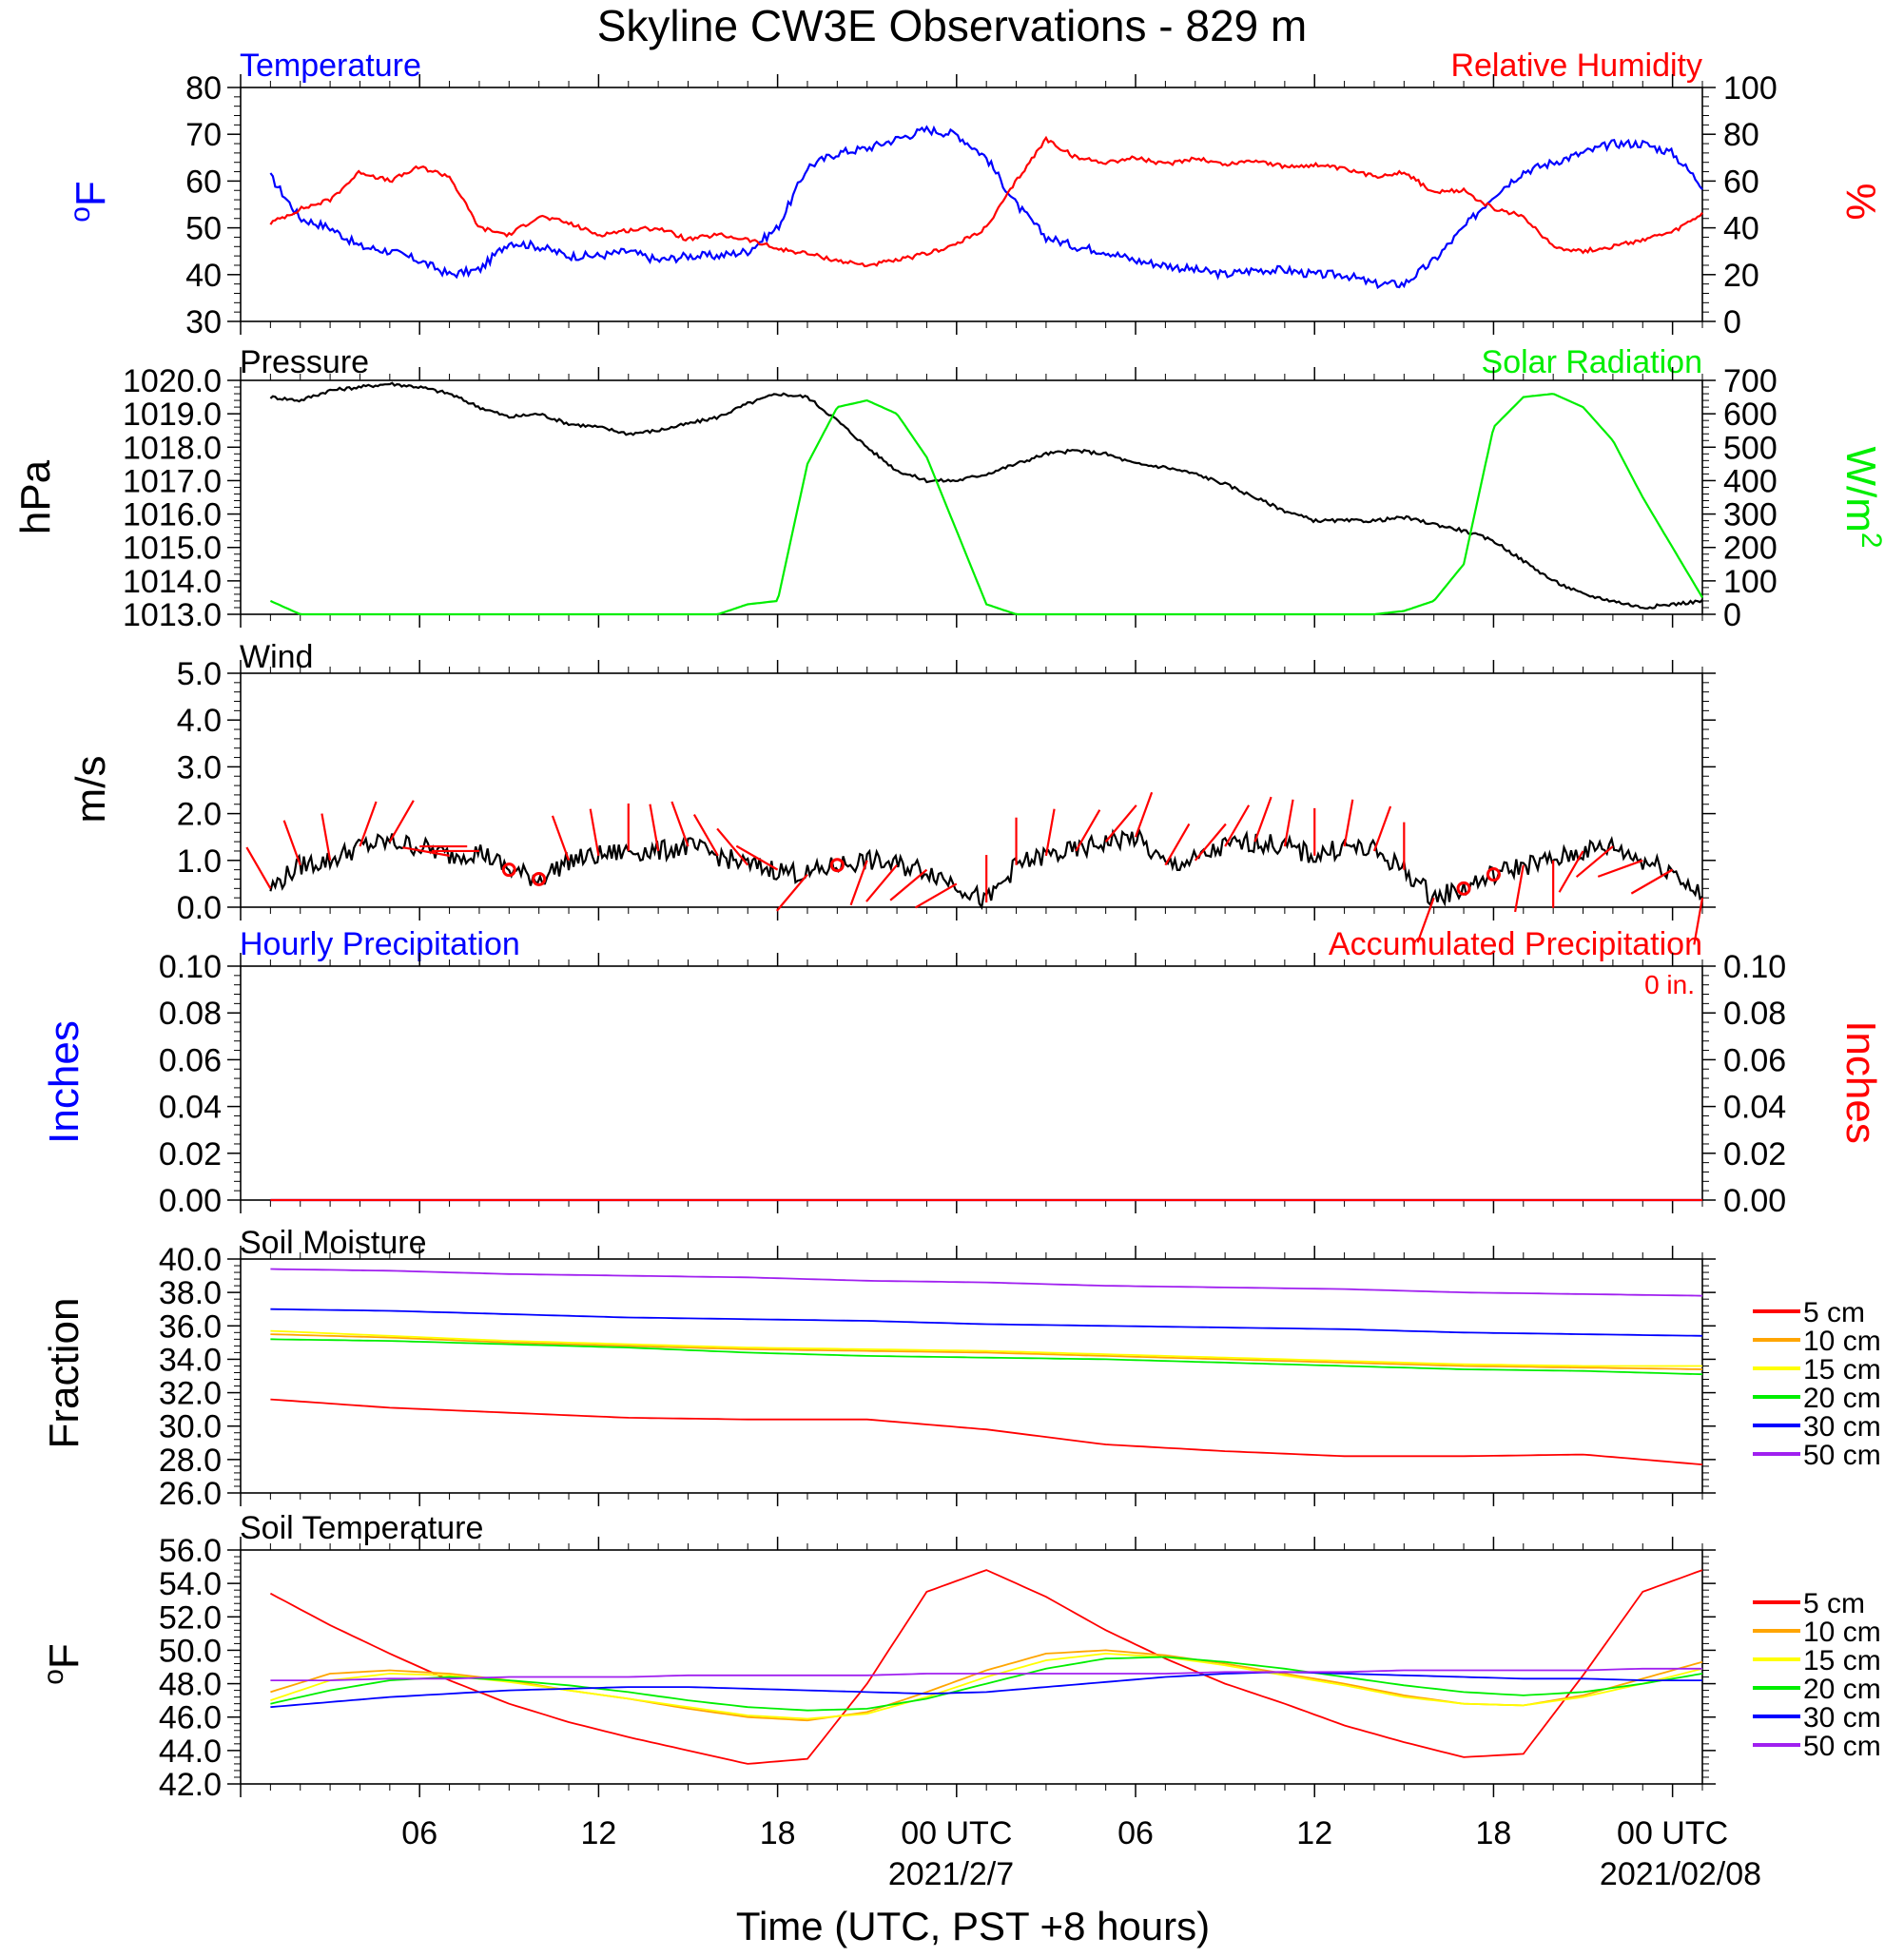 Image resolution: width=1904 pixels, height=1957 pixels. I want to click on y-label-pressure: hPa, so click(35, 496).